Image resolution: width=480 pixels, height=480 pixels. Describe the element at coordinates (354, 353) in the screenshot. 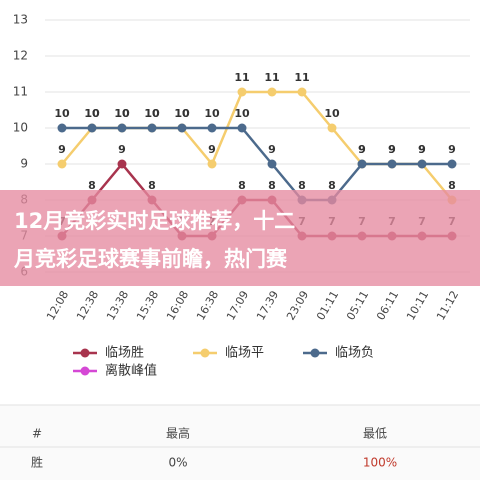

I see `legend-label: 临场负` at that location.